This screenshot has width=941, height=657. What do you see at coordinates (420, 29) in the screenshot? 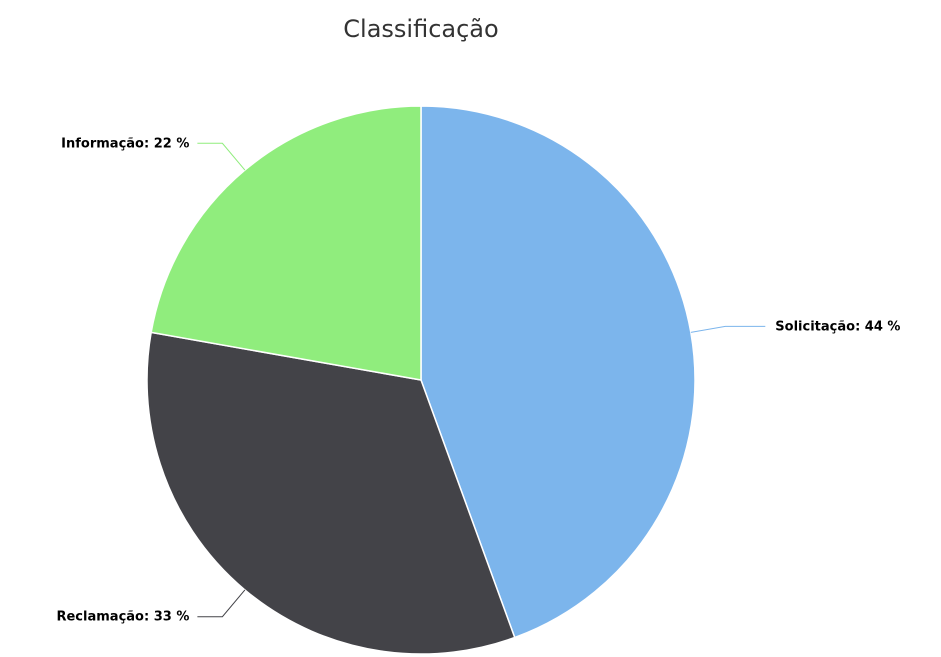
I see `chart-title: Classificação` at bounding box center [420, 29].